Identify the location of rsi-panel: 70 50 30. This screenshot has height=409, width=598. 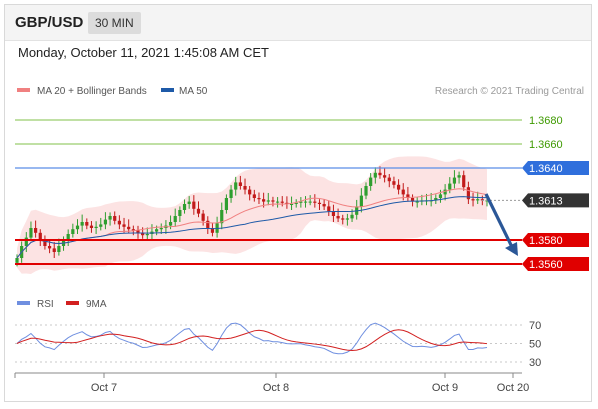
(278, 344).